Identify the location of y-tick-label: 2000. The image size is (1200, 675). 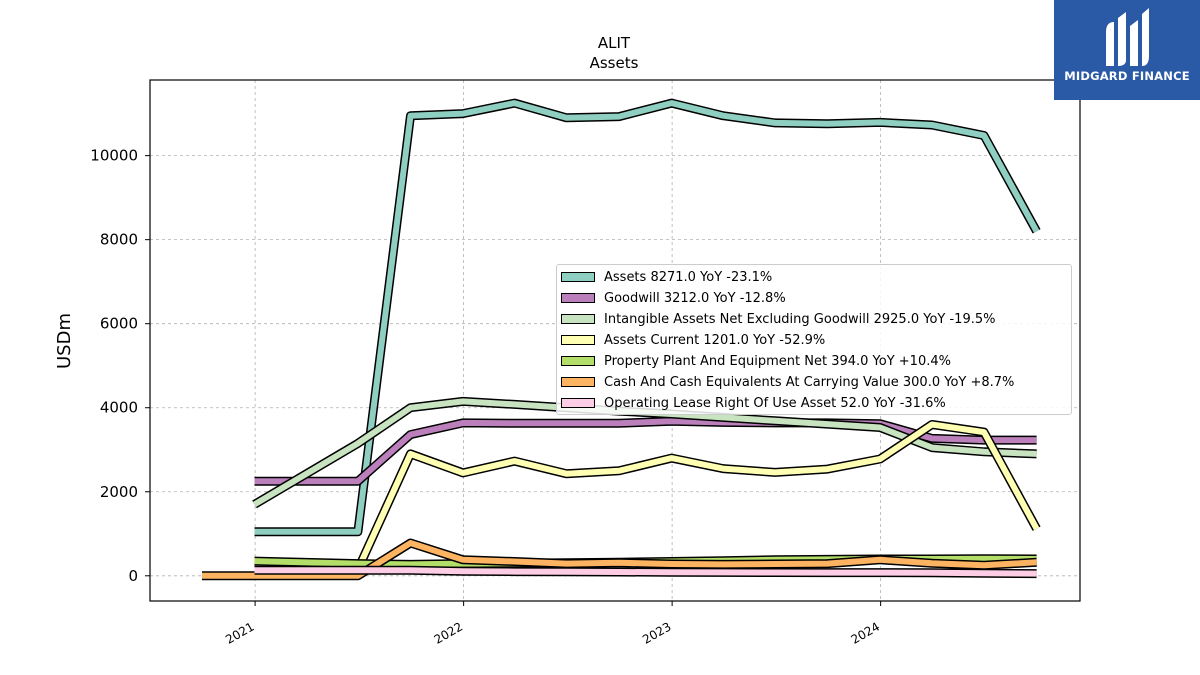
(119, 492).